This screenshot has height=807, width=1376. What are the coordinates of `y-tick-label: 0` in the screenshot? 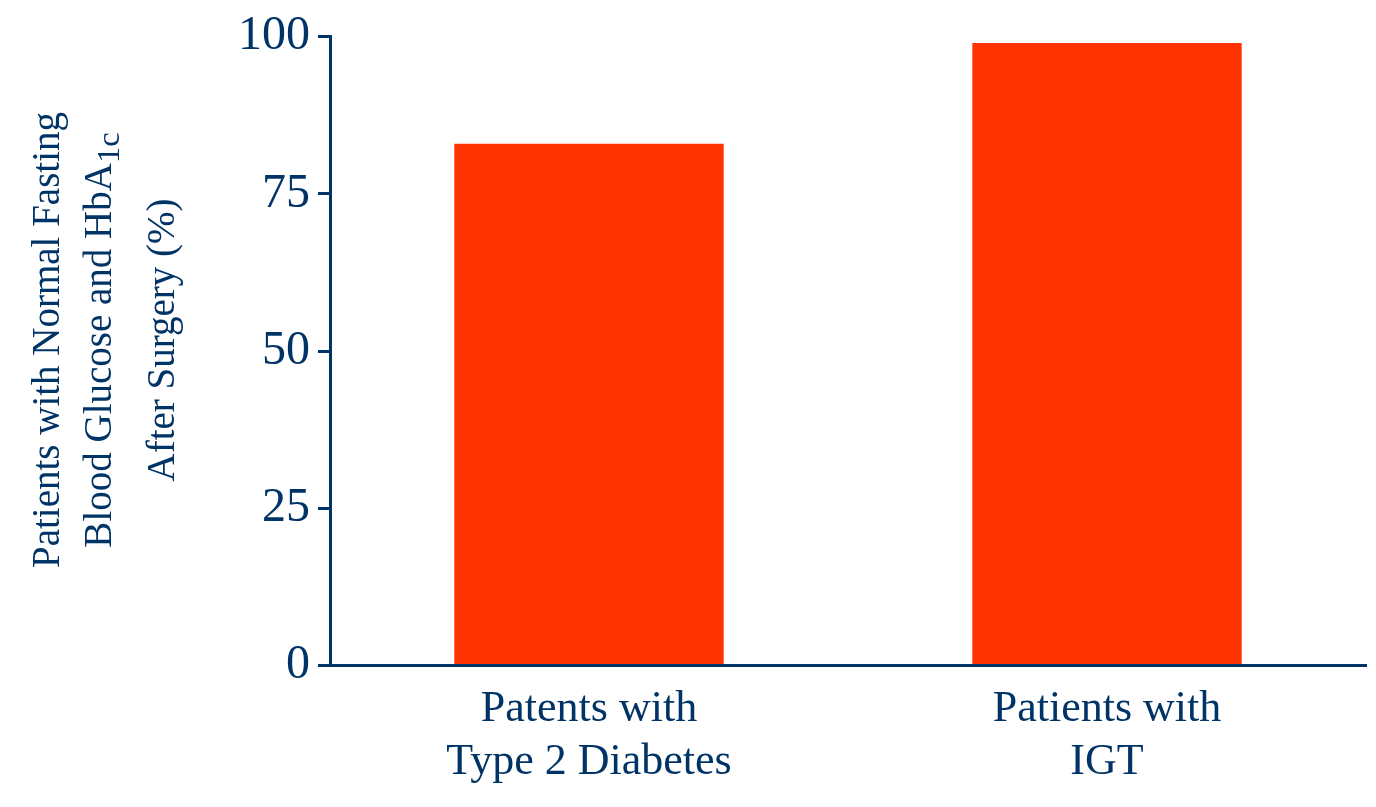 It's located at (298, 662).